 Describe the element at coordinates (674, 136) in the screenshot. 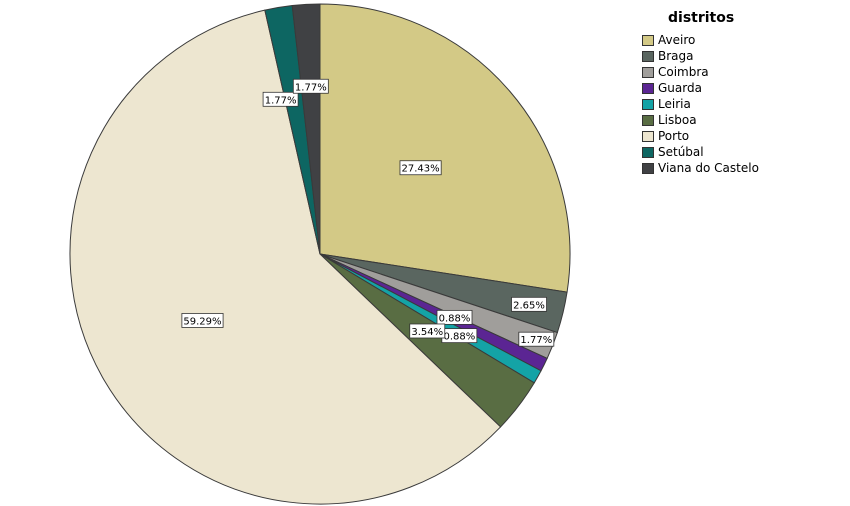

I see `legend-label: Porto` at that location.